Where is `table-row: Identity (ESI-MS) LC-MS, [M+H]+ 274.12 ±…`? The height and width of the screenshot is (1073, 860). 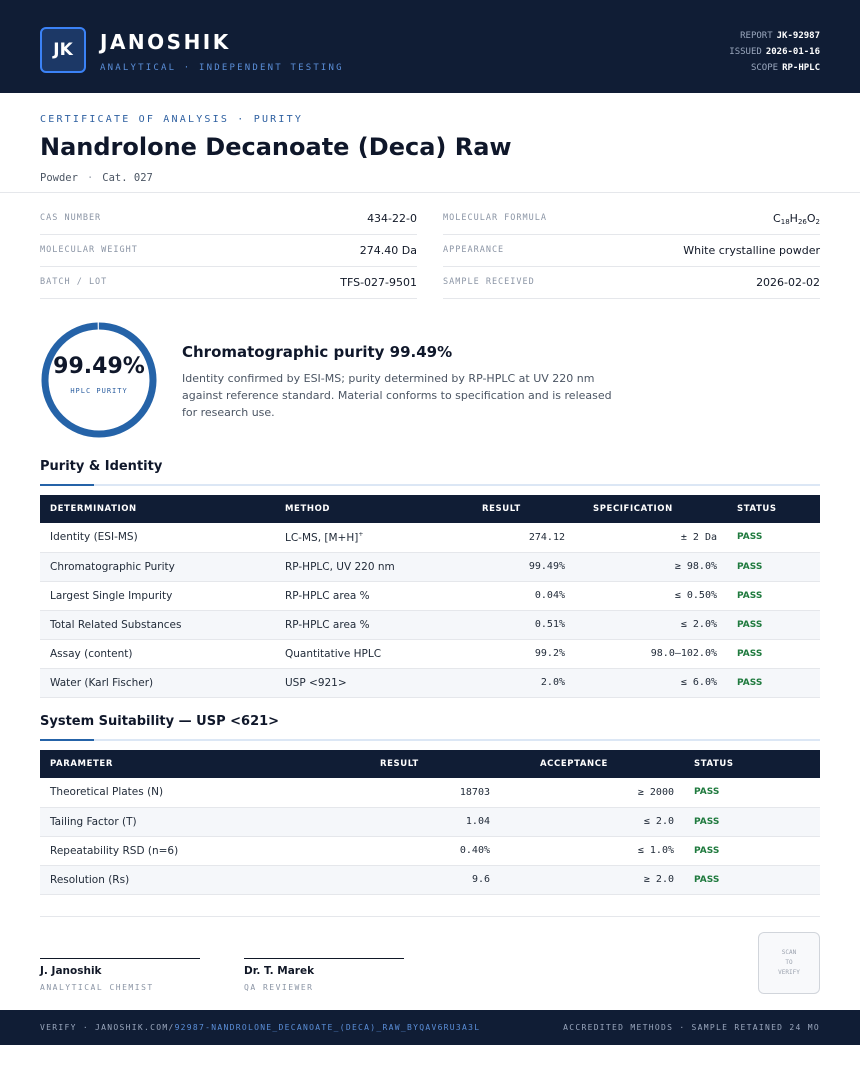
table-row: Identity (ESI-MS) LC-MS, [M+H]+ 274.12 ±… is located at coordinates (430, 538).